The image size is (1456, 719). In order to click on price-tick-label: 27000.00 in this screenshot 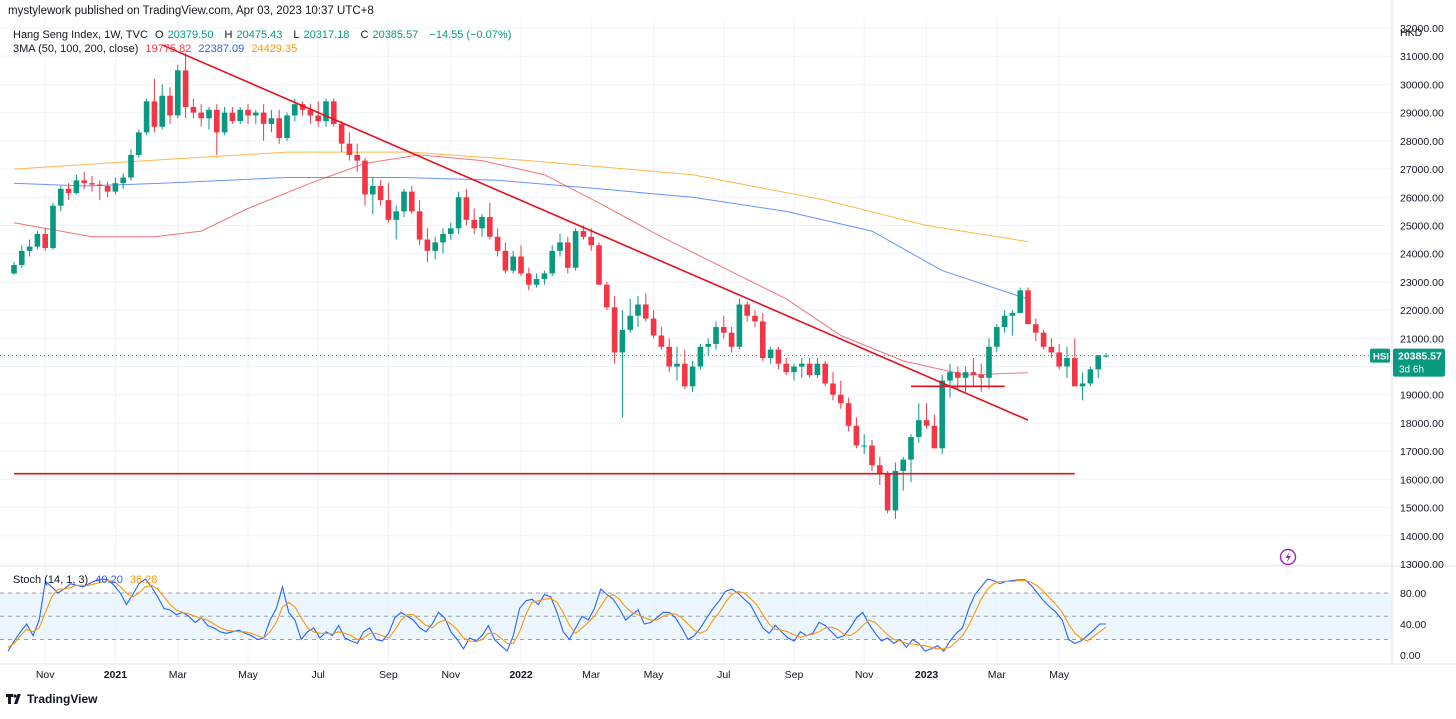, I will do `click(1422, 170)`.